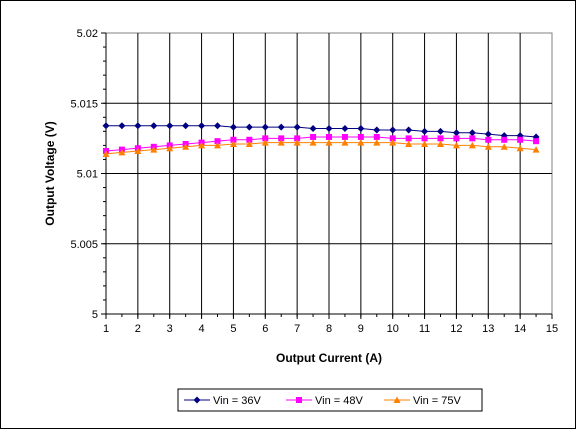 The width and height of the screenshot is (576, 429). I want to click on y-tick-label: 5.015, so click(84, 104).